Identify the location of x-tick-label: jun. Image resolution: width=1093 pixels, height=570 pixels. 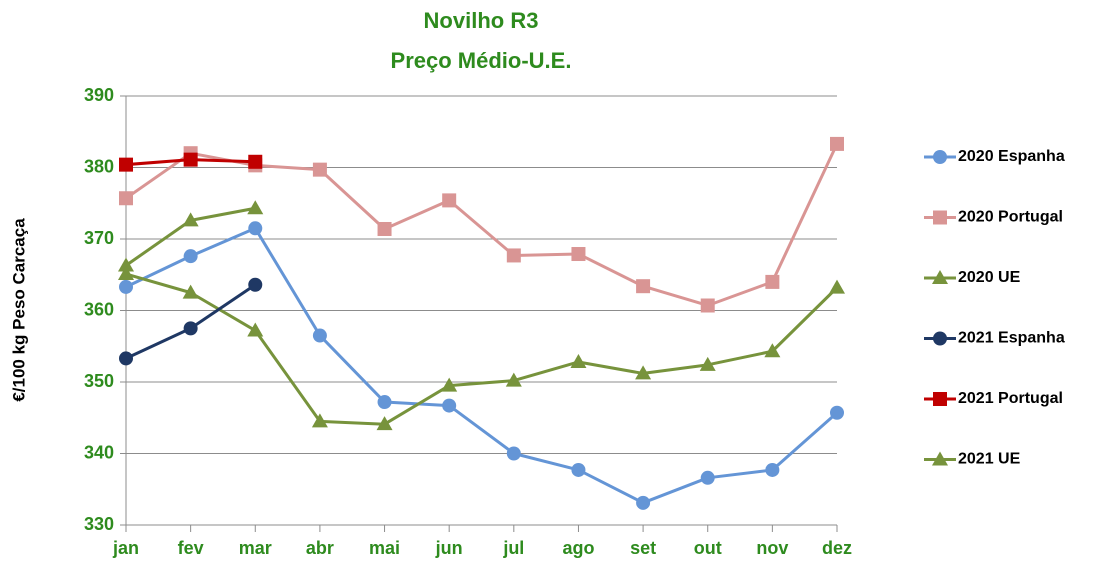
(449, 548).